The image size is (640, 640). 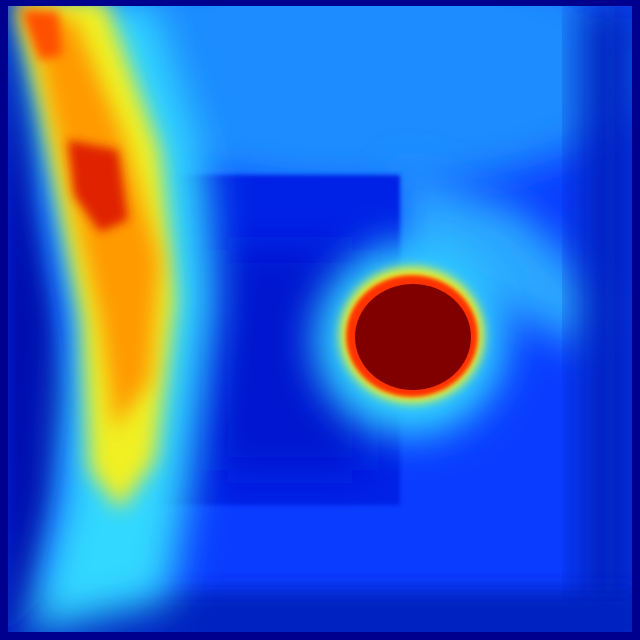 I want to click on blob-core, so click(x=413, y=337).